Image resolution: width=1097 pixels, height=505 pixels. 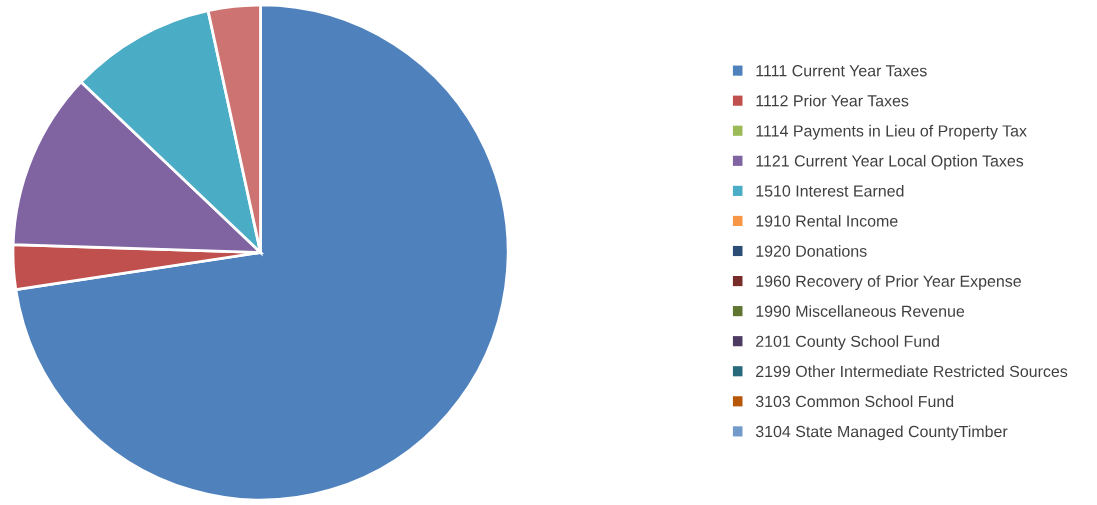 What do you see at coordinates (888, 283) in the screenshot?
I see `legend-label: 1960 Recovery of Prior Year Expense` at bounding box center [888, 283].